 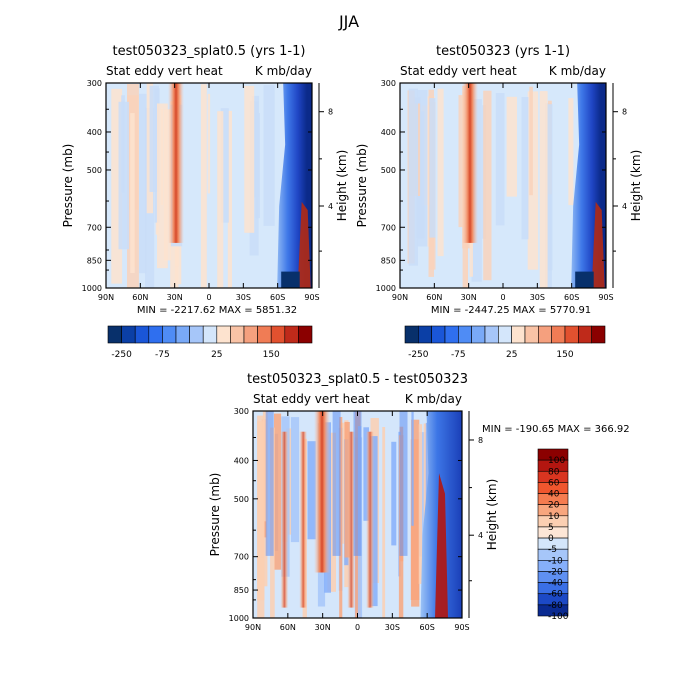 What do you see at coordinates (162, 355) in the screenshot?
I see `colorbar-label: -75` at bounding box center [162, 355].